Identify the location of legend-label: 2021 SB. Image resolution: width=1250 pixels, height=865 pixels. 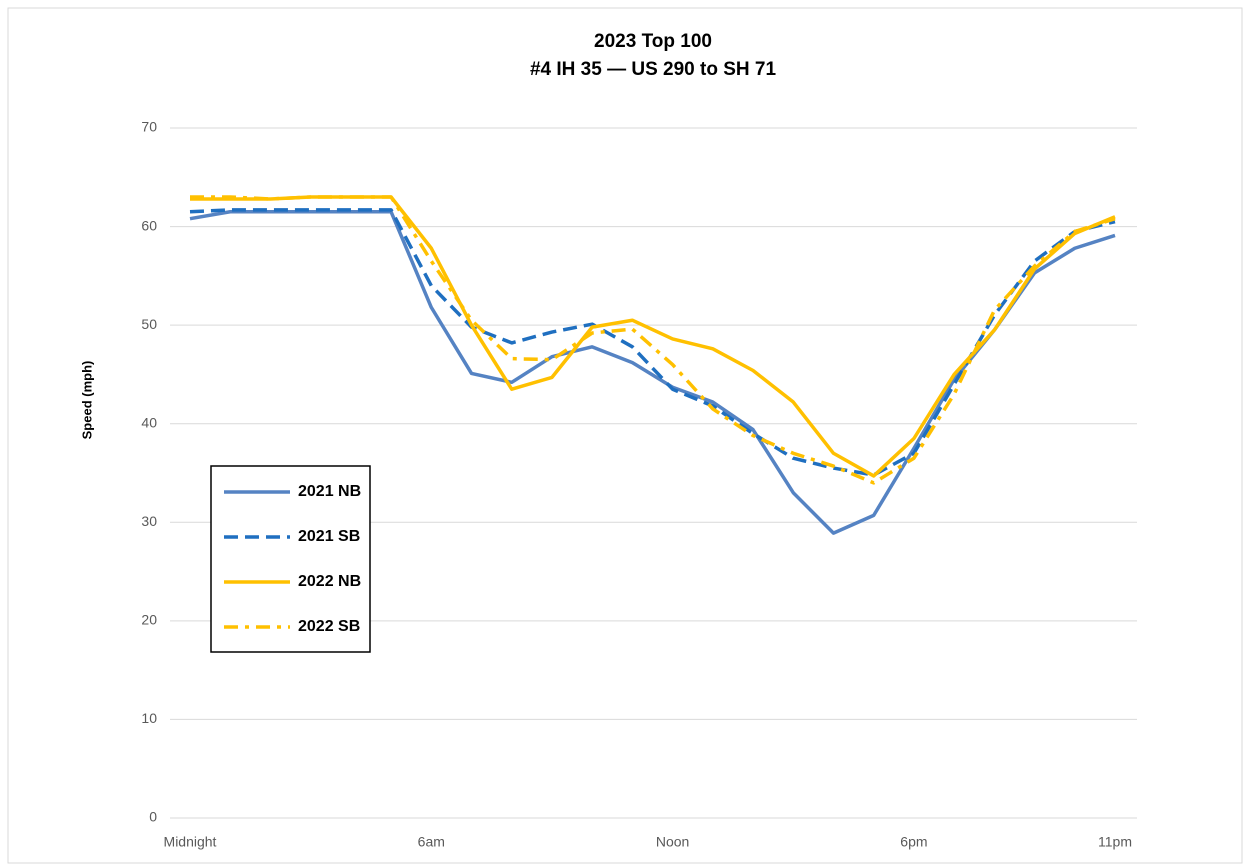
(329, 536).